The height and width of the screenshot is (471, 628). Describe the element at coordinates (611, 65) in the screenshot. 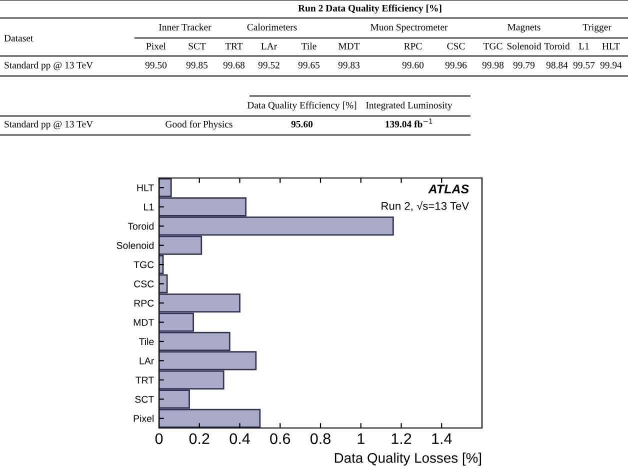

I see `text: 99.94` at that location.